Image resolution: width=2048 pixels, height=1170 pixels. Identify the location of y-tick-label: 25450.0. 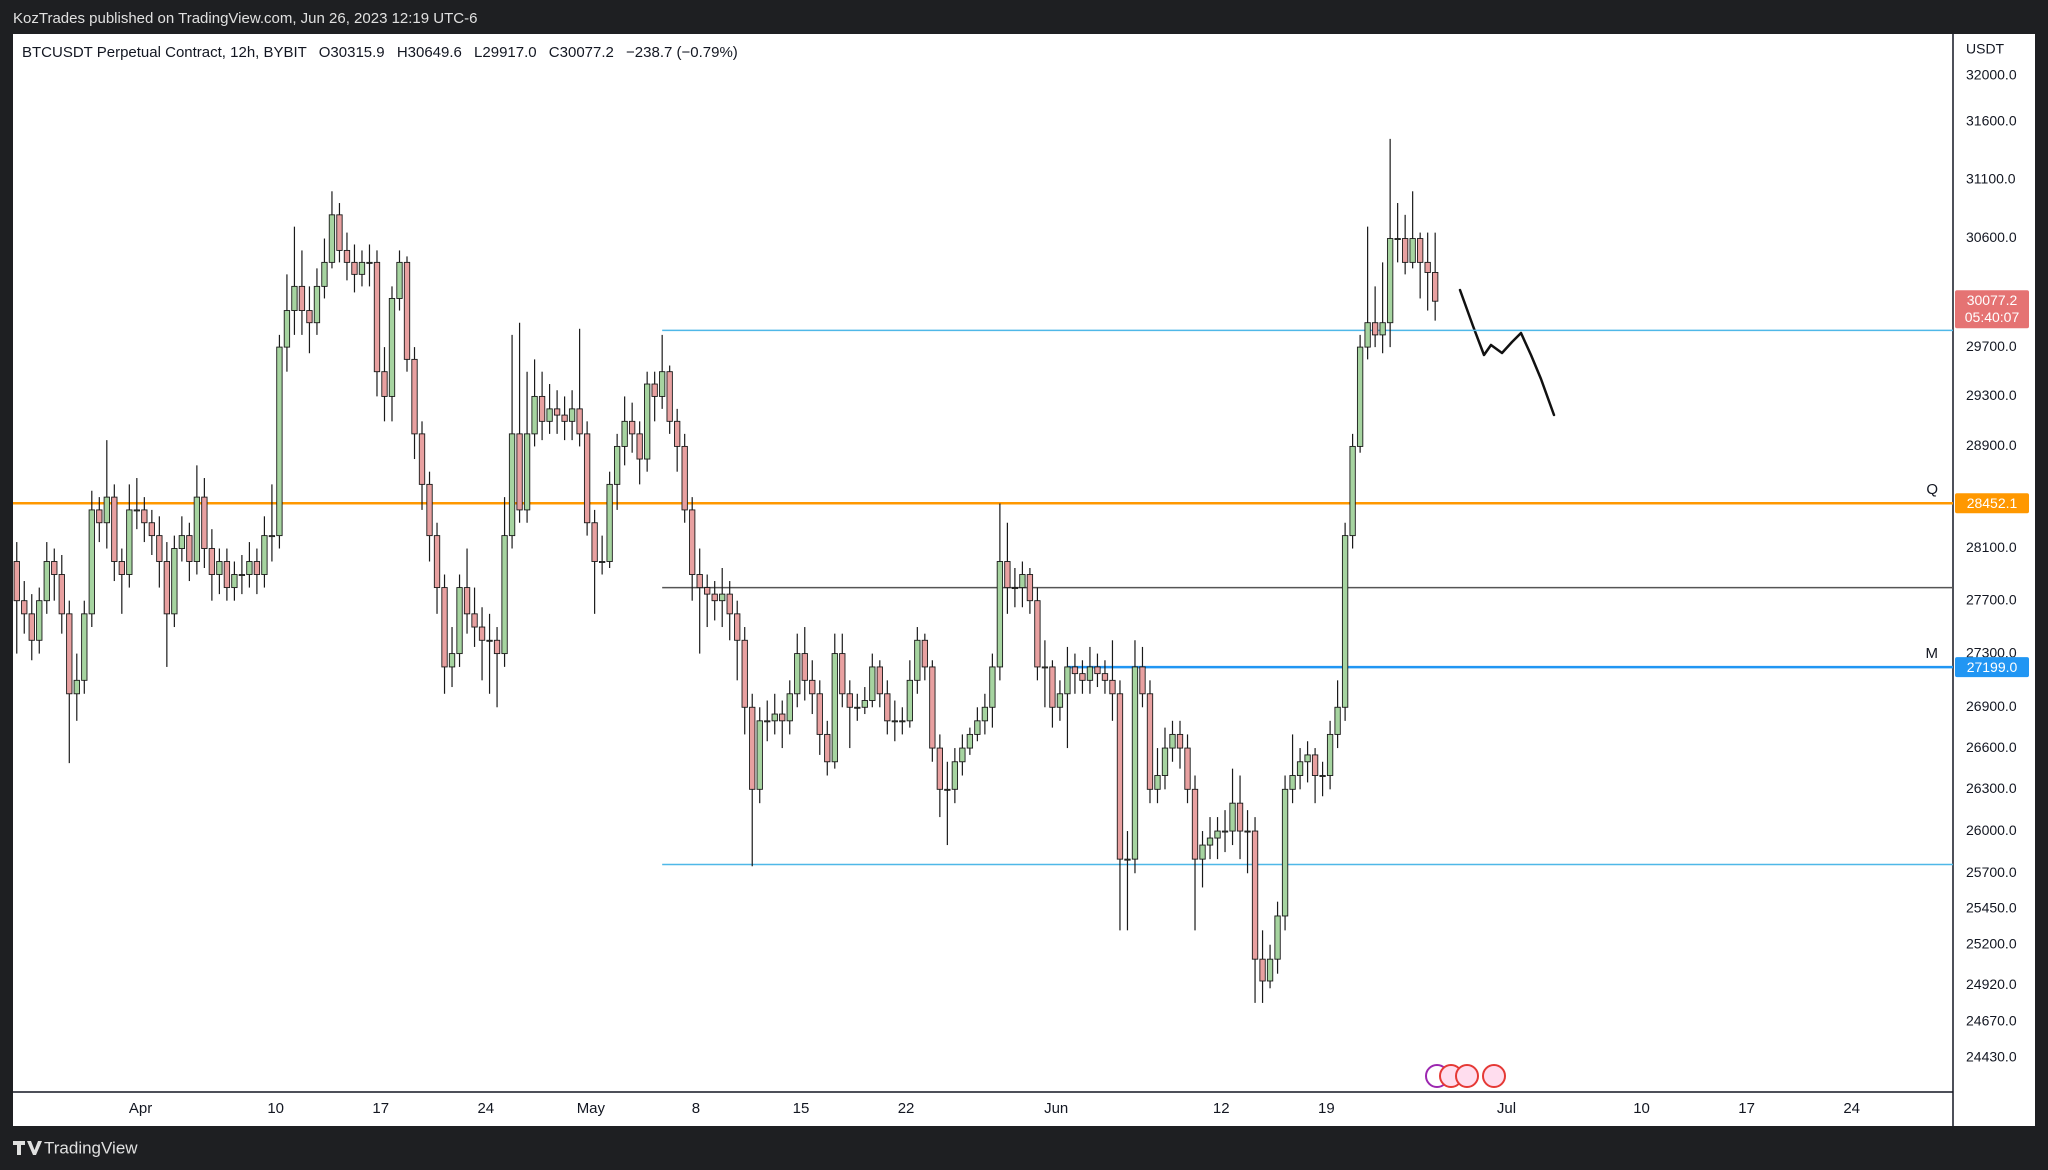
(1991, 908).